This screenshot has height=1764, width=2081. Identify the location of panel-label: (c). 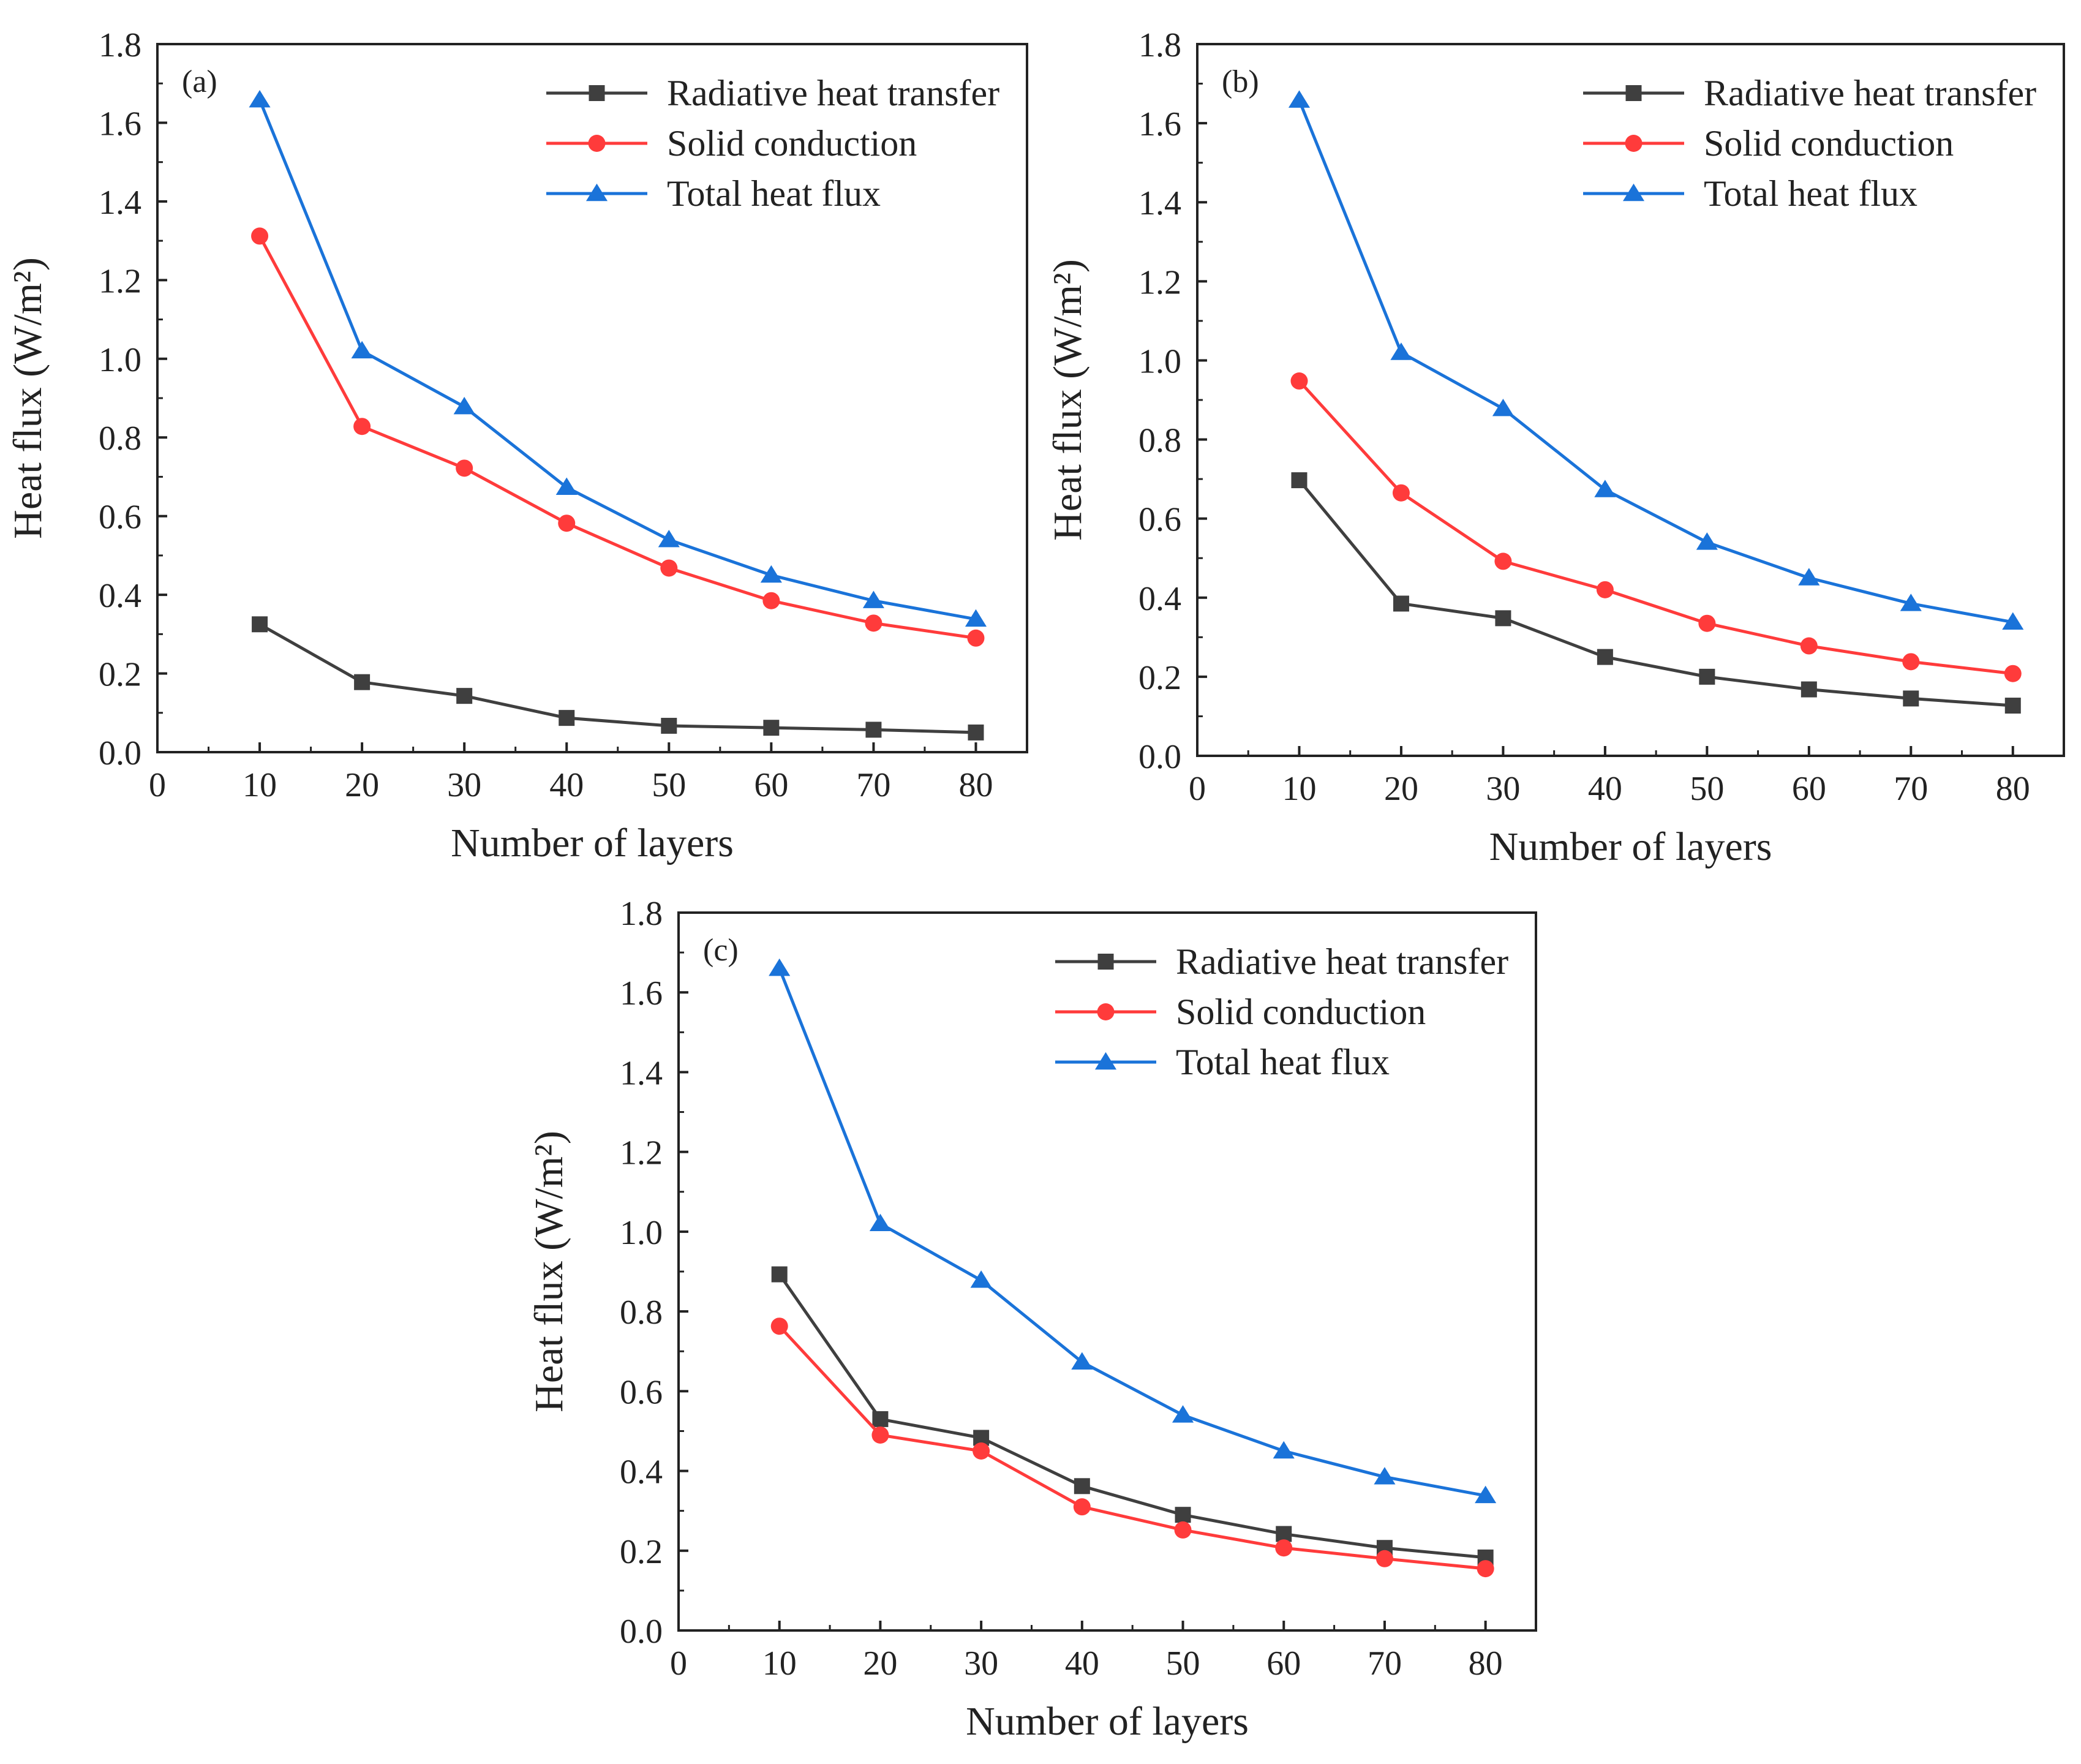
(721, 951).